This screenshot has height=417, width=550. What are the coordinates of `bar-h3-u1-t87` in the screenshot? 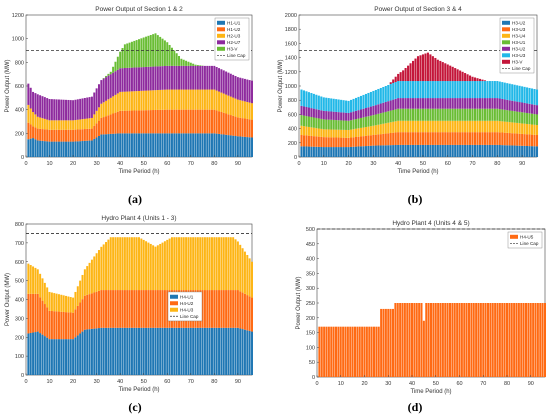 It's located at (514, 117).